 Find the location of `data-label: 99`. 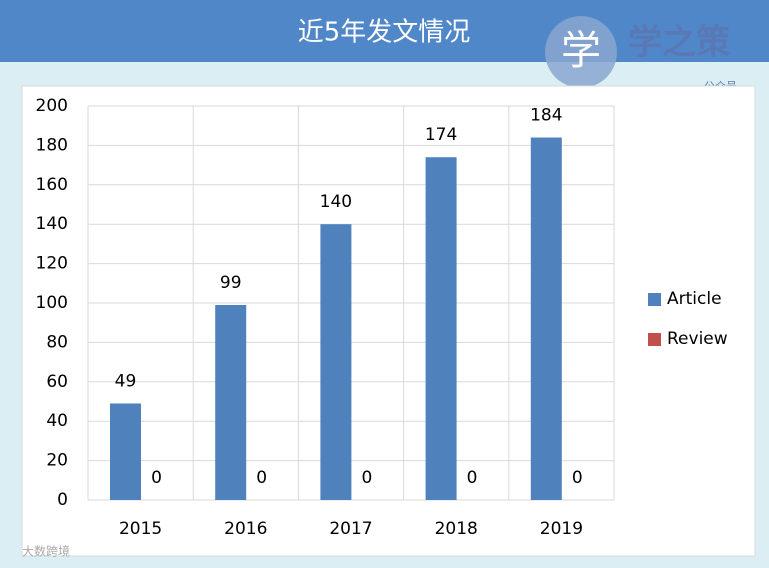

data-label: 99 is located at coordinates (231, 283).